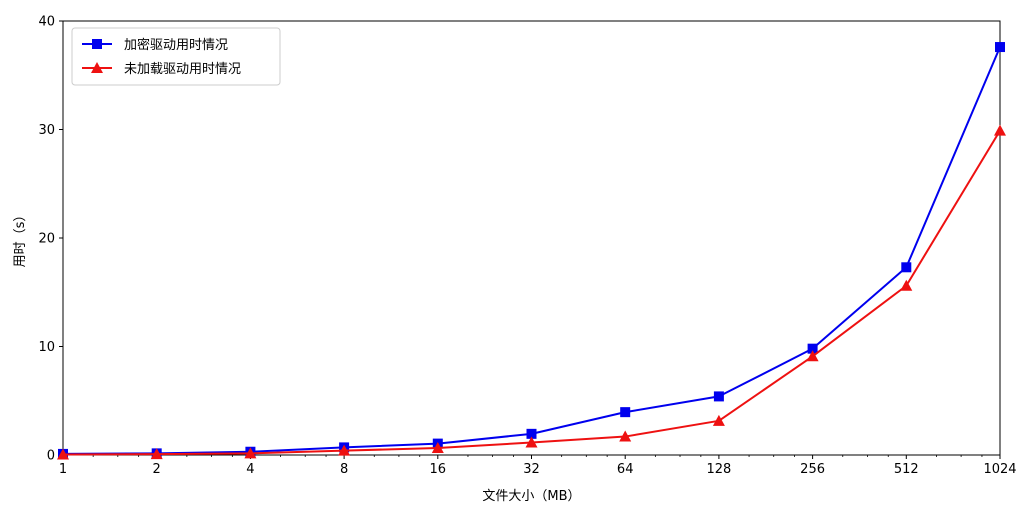  Describe the element at coordinates (438, 469) in the screenshot. I see `x-tick-label: 16` at that location.